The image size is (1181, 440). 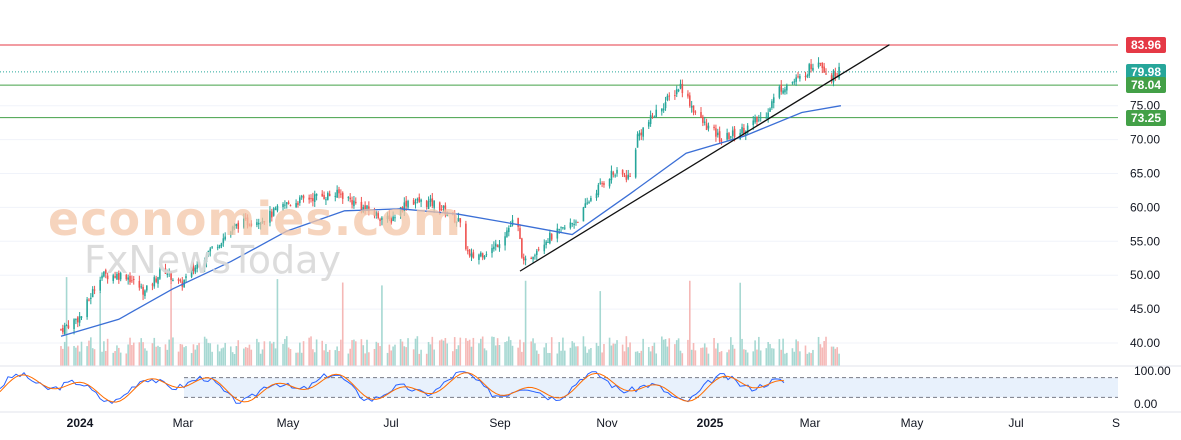 I want to click on time-tick-label: S, so click(x=1116, y=423).